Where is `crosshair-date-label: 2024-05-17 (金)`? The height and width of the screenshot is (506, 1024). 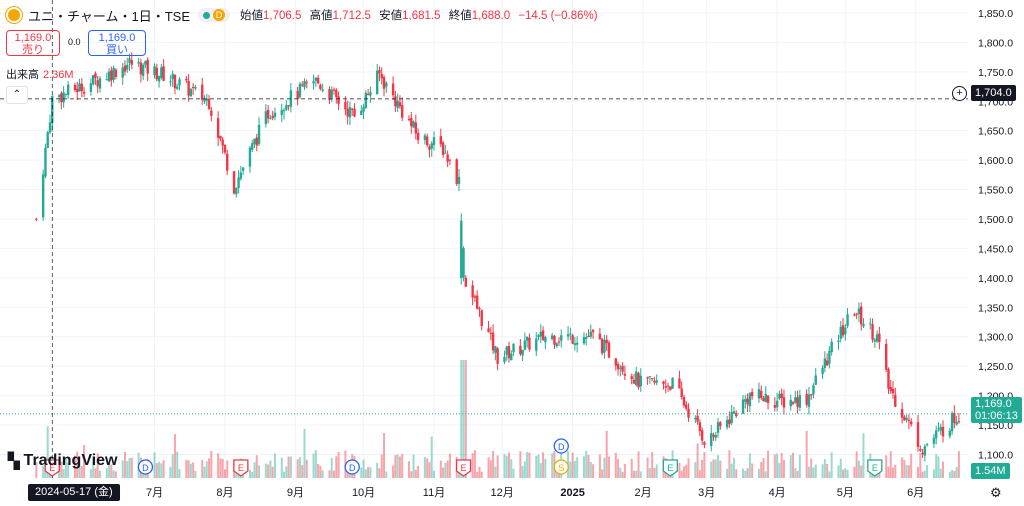
crosshair-date-label: 2024-05-17 (金) is located at coordinates (74, 492).